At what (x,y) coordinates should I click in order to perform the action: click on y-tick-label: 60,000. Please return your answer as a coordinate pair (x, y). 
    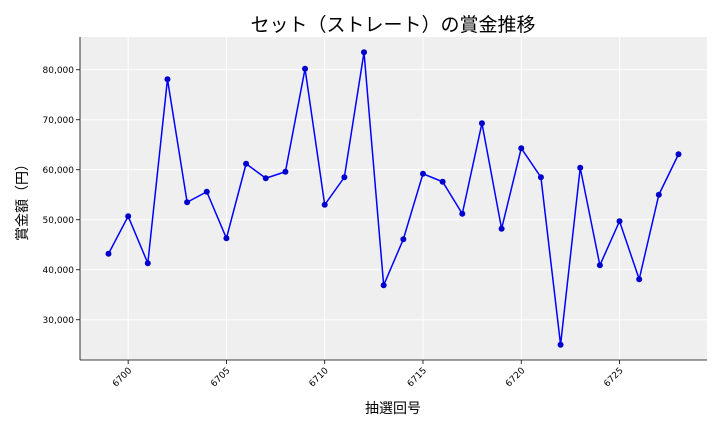
    Looking at the image, I should click on (59, 171).